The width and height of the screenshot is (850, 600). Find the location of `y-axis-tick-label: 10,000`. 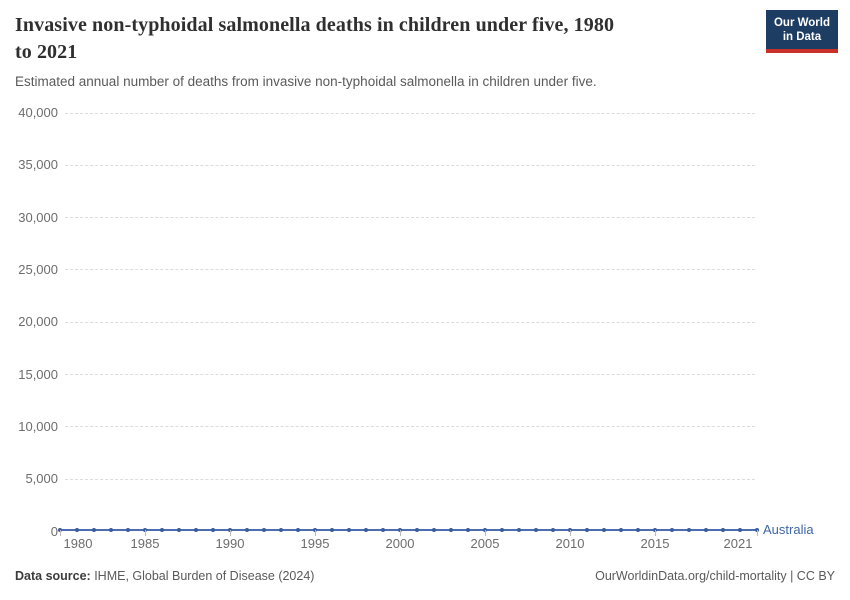

y-axis-tick-label: 10,000 is located at coordinates (38, 426).